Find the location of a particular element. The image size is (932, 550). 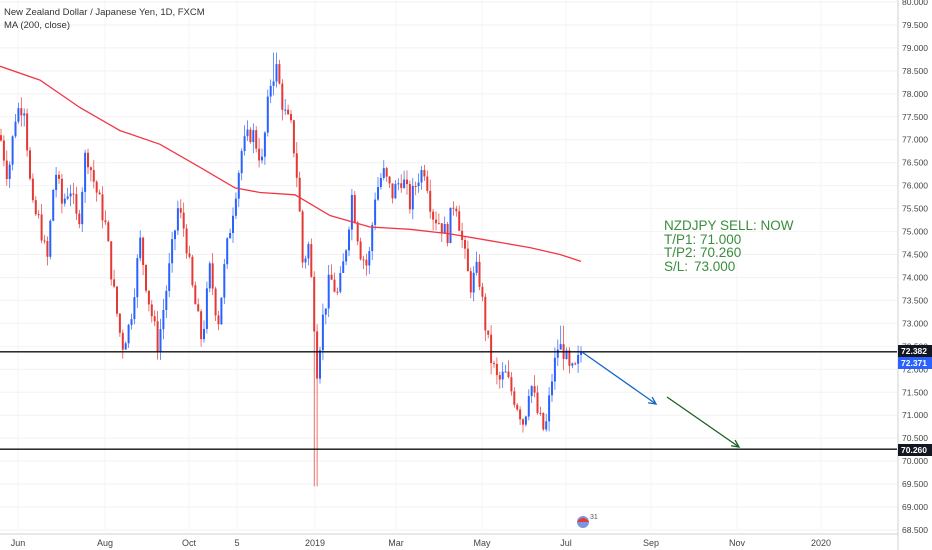

y-tick-label: 76.500 is located at coordinates (915, 163).